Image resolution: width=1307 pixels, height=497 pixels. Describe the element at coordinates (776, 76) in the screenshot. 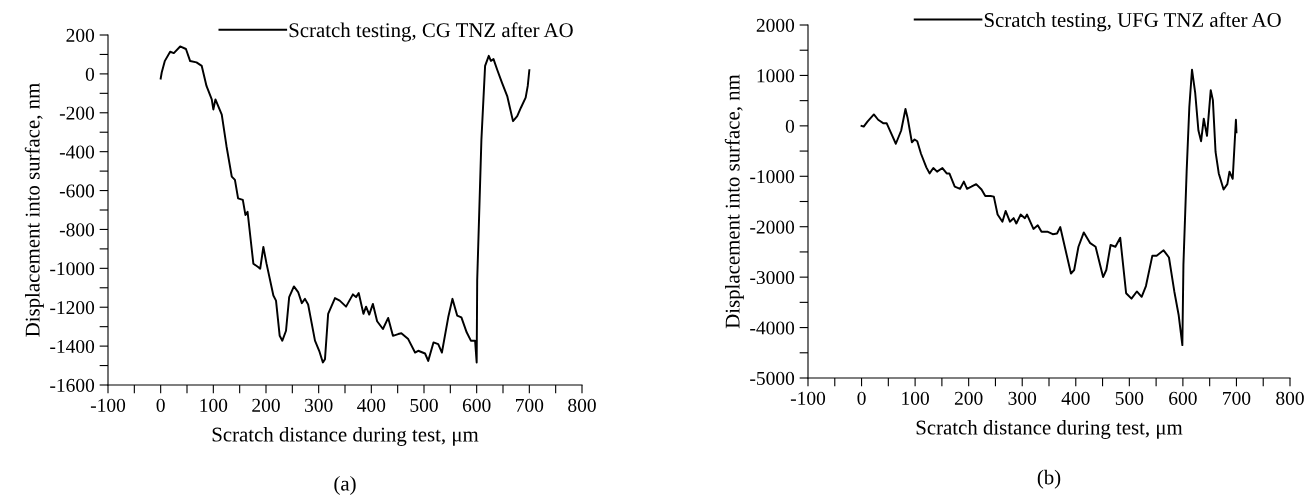

I see `y-tick-label: 1000` at that location.